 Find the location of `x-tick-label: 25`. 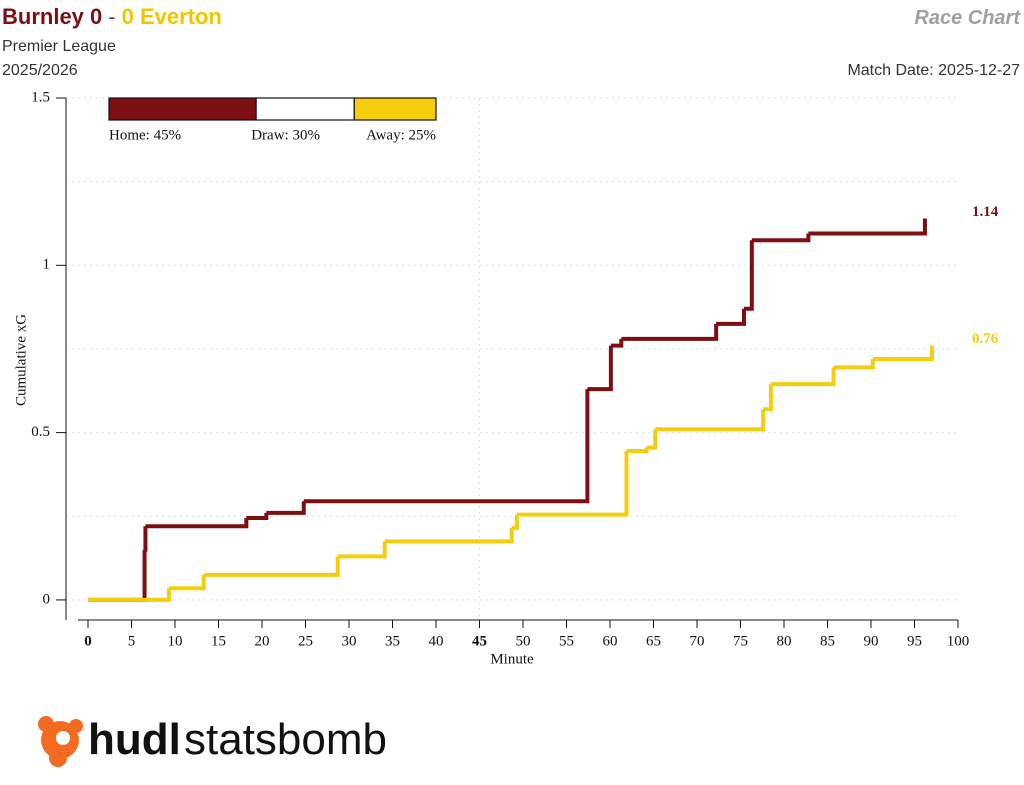

x-tick-label: 25 is located at coordinates (305, 641).